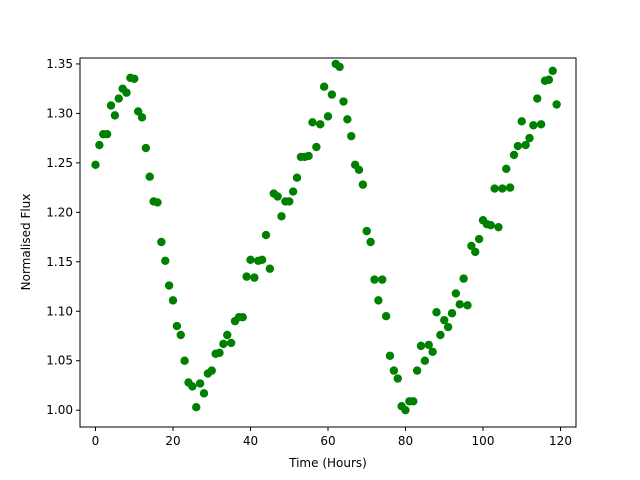  I want to click on x-tick-label: 100, so click(483, 441).